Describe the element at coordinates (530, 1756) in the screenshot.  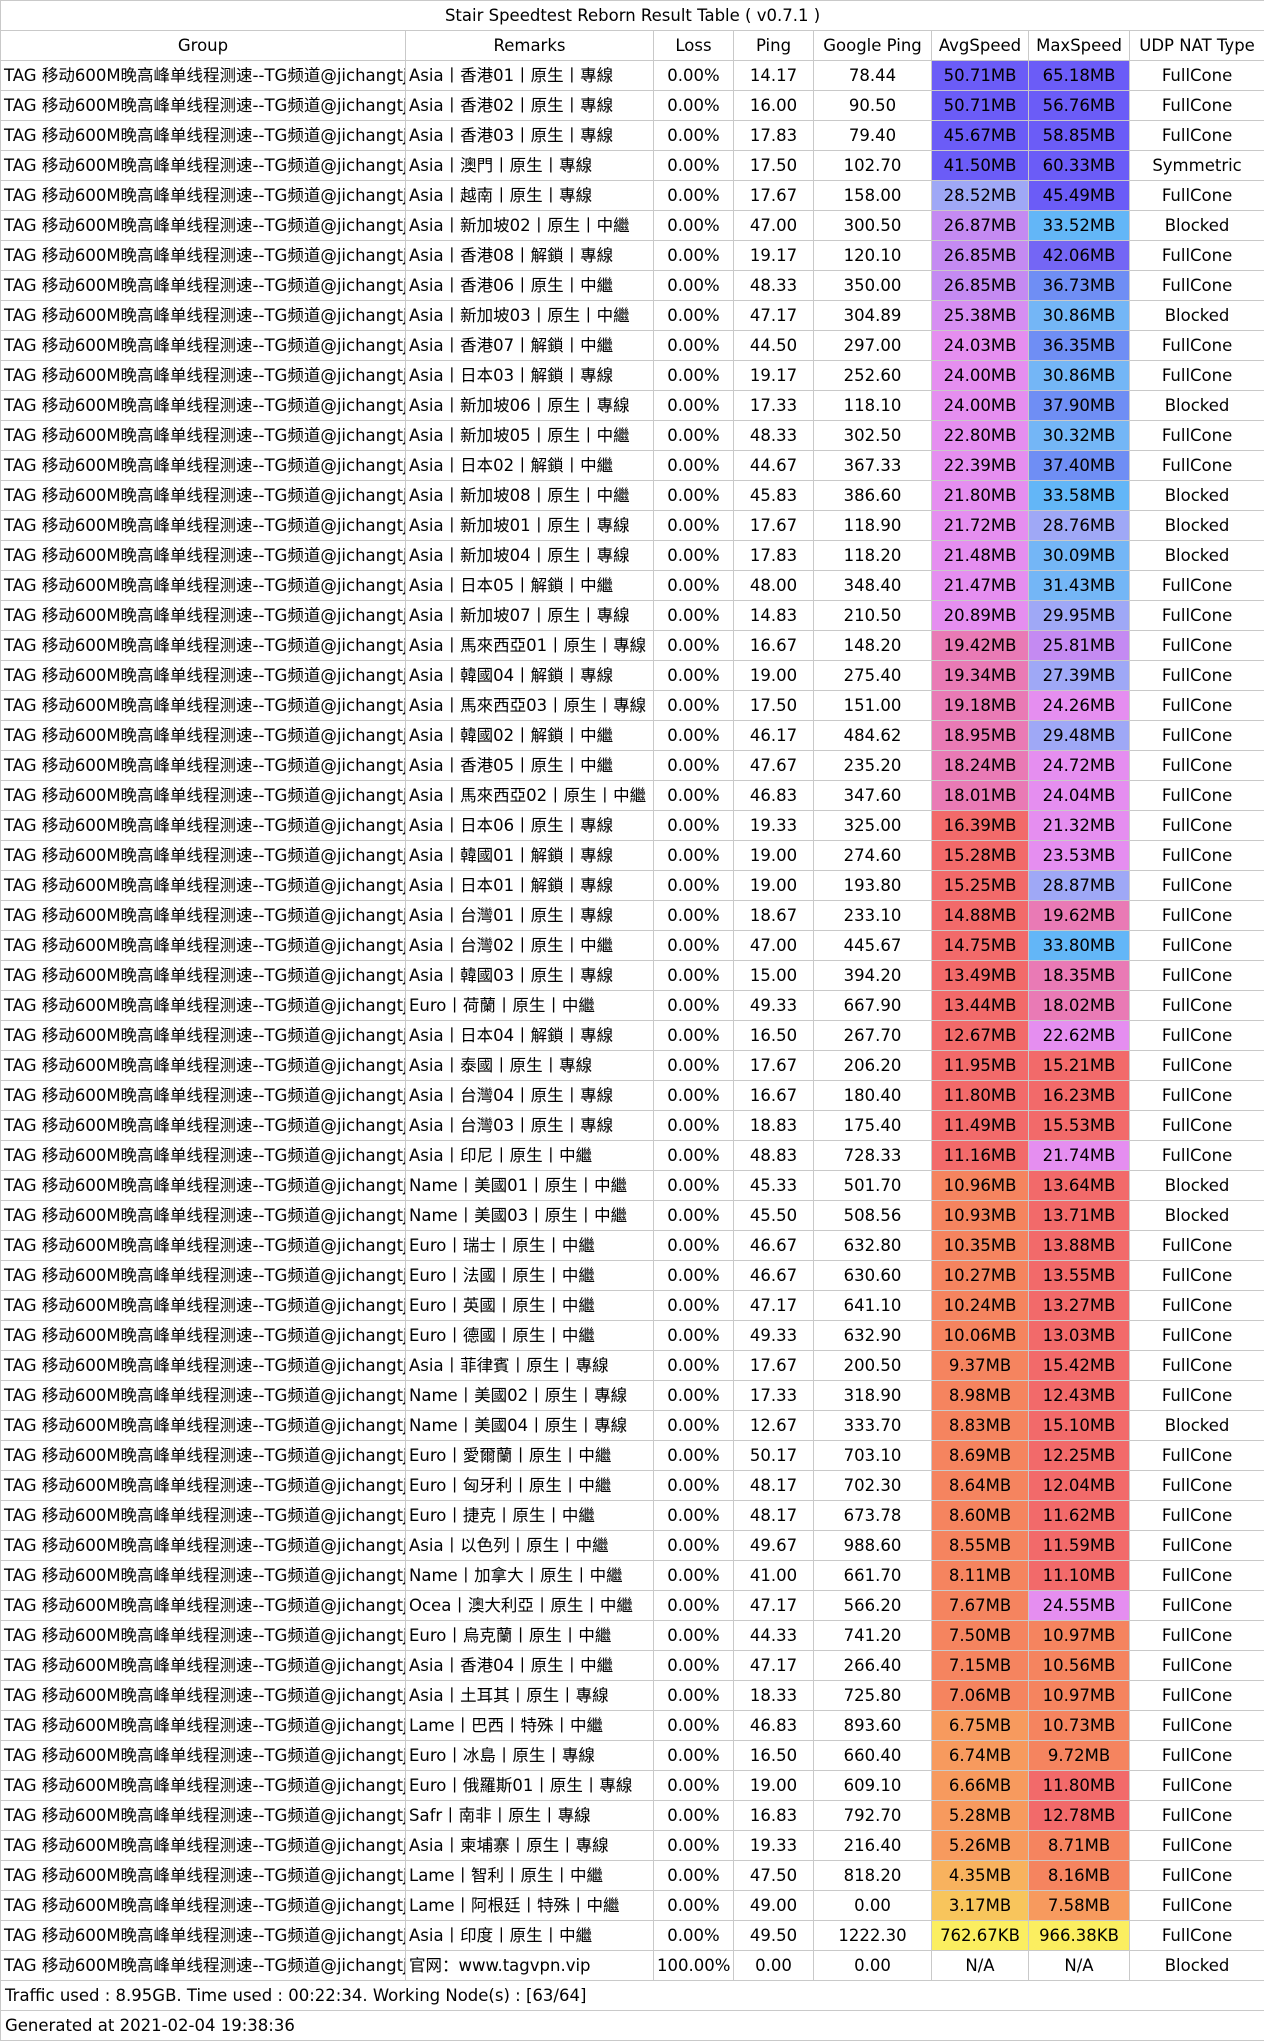
I see `cell-remarks: Euro丨冰島丨原生丨專線` at that location.